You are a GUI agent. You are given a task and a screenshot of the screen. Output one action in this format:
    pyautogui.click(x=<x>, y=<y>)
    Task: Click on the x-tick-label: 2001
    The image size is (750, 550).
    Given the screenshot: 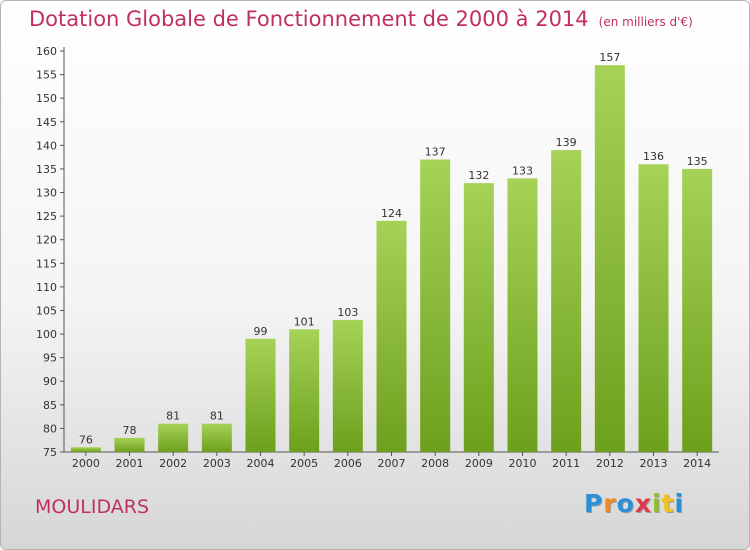 What is the action you would take?
    pyautogui.click(x=130, y=463)
    